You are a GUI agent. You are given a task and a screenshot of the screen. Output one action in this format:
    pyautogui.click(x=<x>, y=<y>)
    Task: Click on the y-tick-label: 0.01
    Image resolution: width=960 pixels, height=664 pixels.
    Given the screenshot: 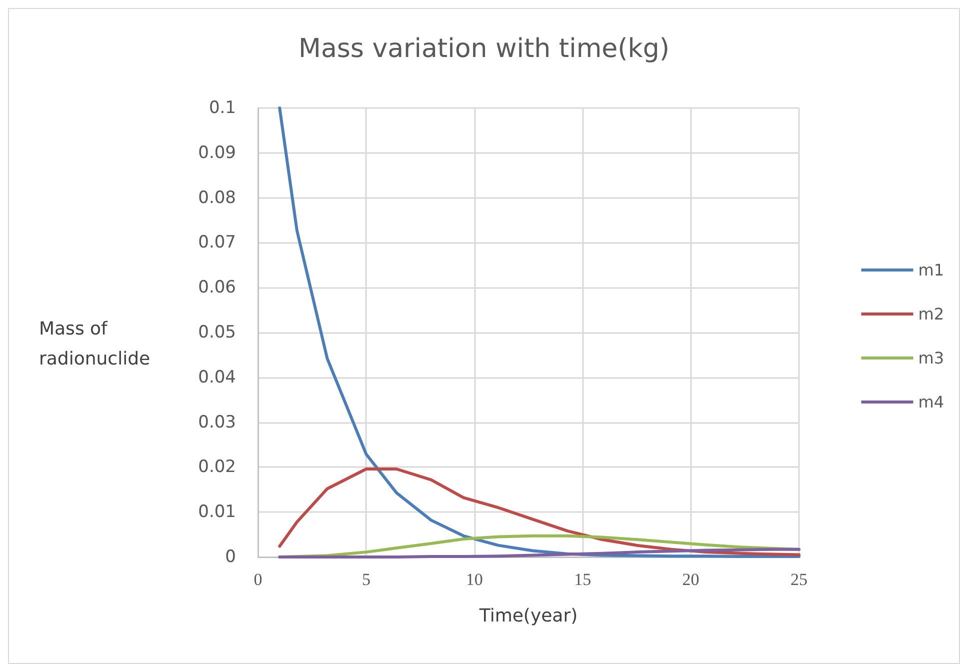 What is the action you would take?
    pyautogui.click(x=217, y=512)
    